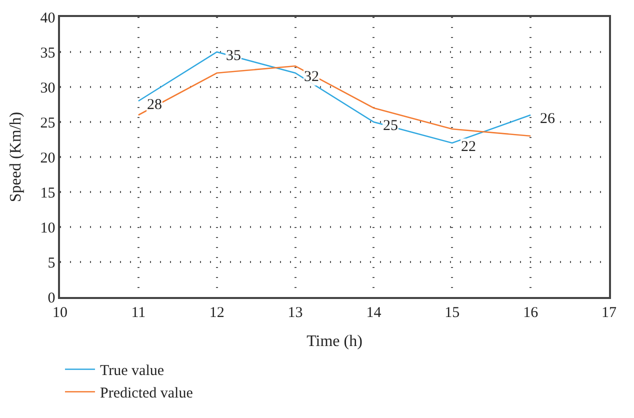  I want to click on data-label: 28, so click(154, 105).